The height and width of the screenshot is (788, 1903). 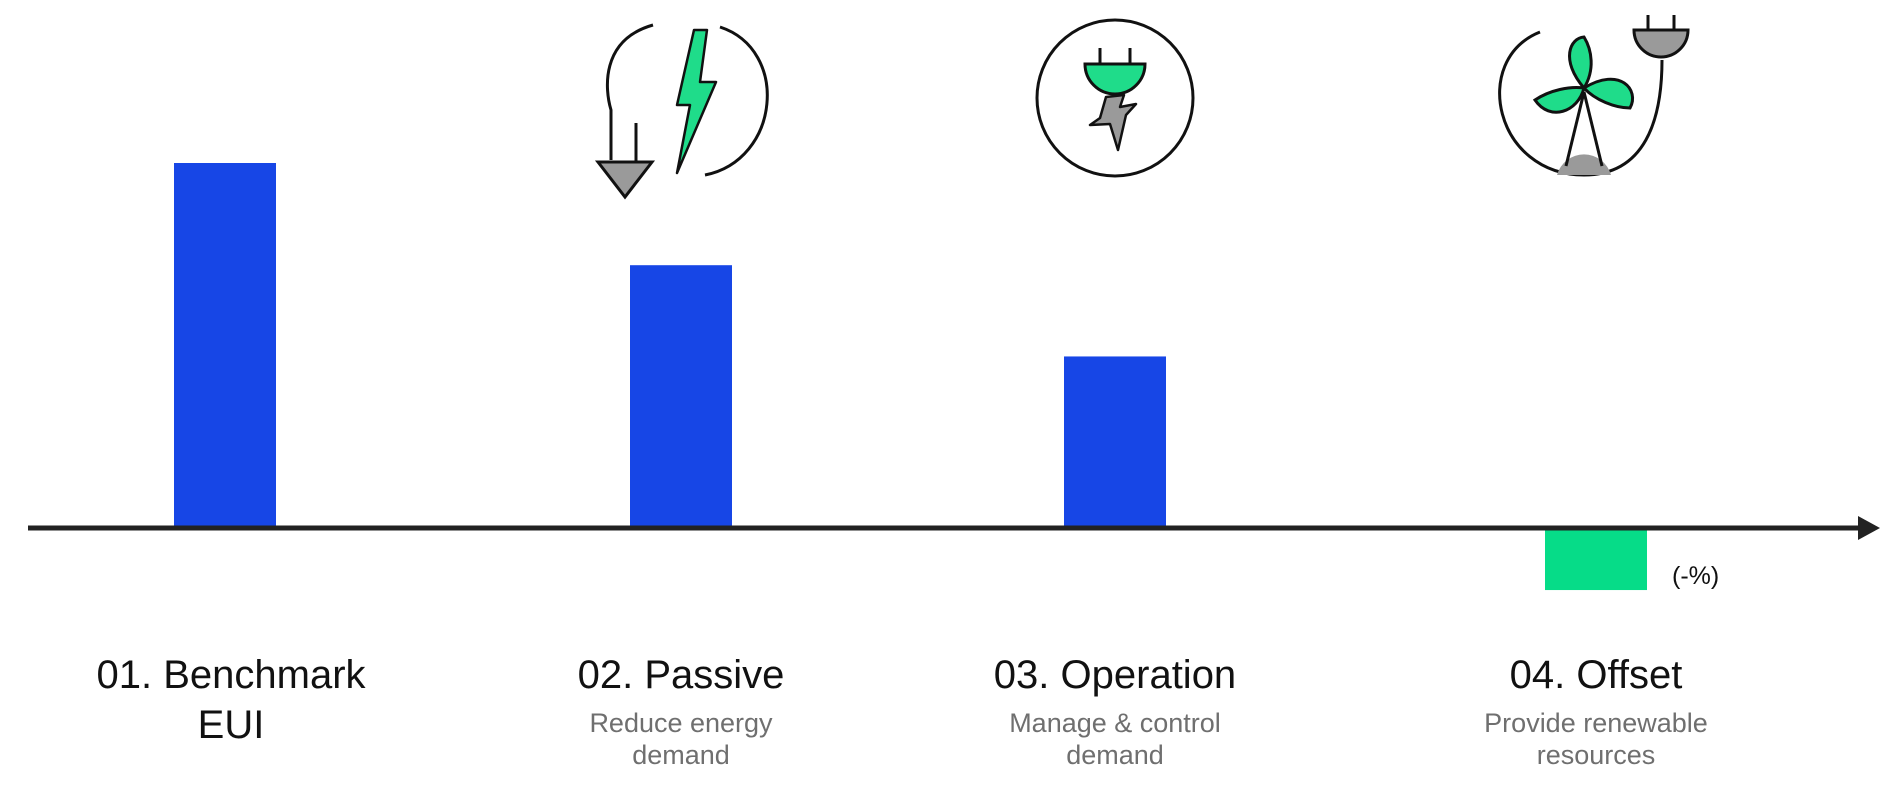 I want to click on x-axis-arrow-icon, so click(x=1869, y=528).